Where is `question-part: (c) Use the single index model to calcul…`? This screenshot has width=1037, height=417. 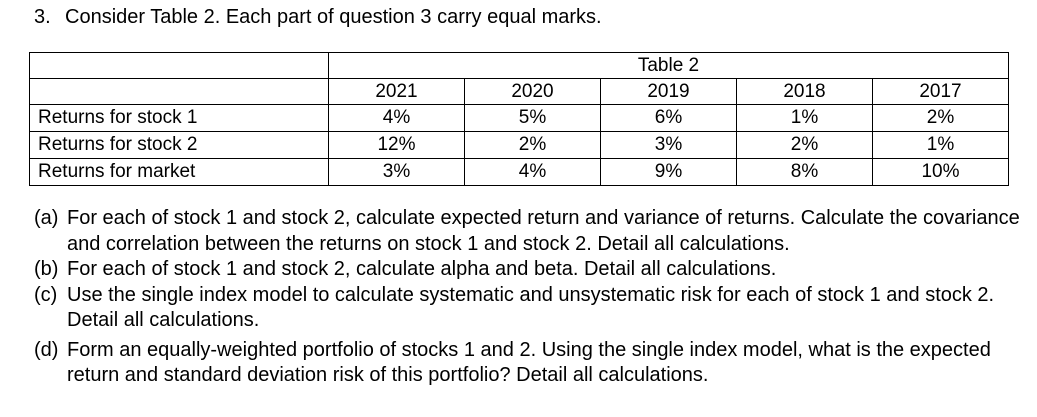 question-part: (c) Use the single index model to calcul… is located at coordinates (529, 308).